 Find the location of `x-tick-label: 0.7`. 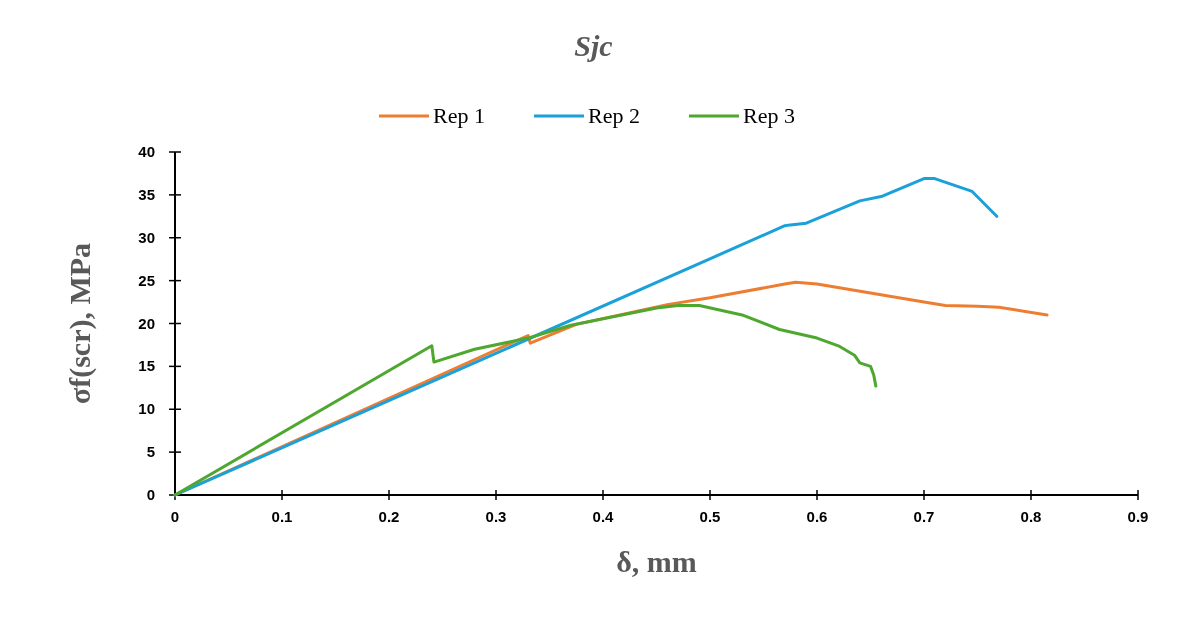

x-tick-label: 0.7 is located at coordinates (924, 516).